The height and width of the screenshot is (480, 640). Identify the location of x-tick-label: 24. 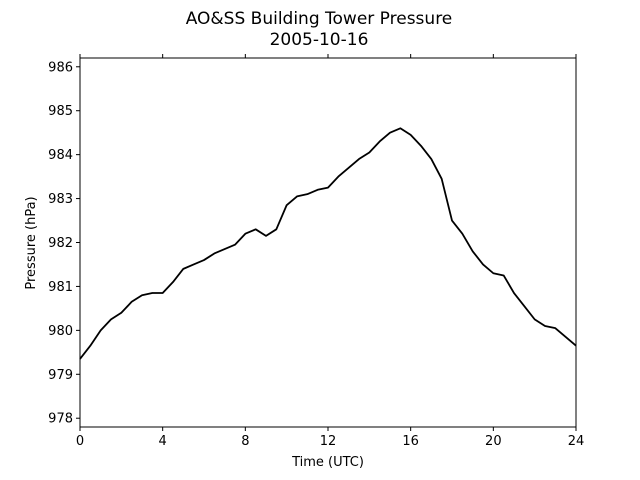
(576, 441).